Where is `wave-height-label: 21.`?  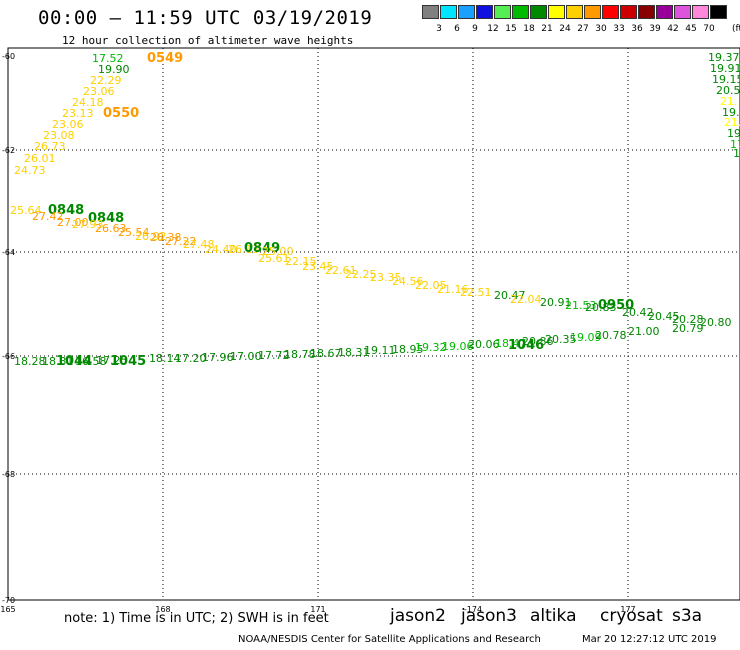 wave-height-label: 21. is located at coordinates (729, 101).